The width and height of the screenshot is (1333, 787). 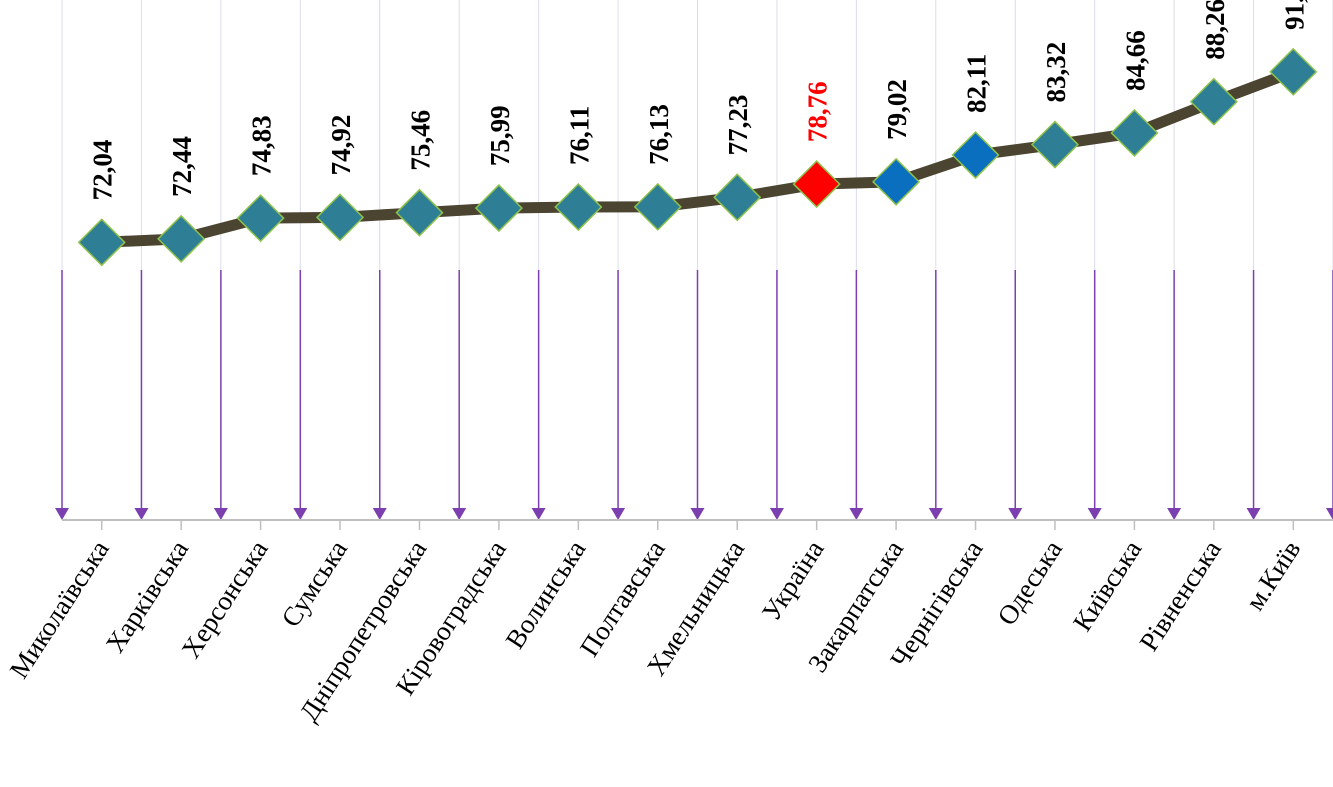 What do you see at coordinates (1180, 595) in the screenshot?
I see `category-label: Рівненська` at bounding box center [1180, 595].